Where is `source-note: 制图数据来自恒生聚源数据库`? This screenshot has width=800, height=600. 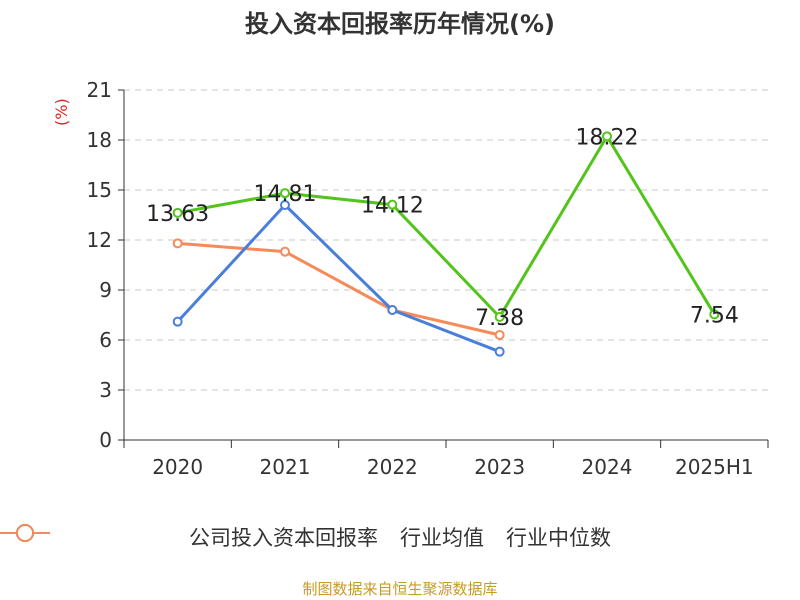 source-note: 制图数据来自恒生聚源数据库 is located at coordinates (400, 589).